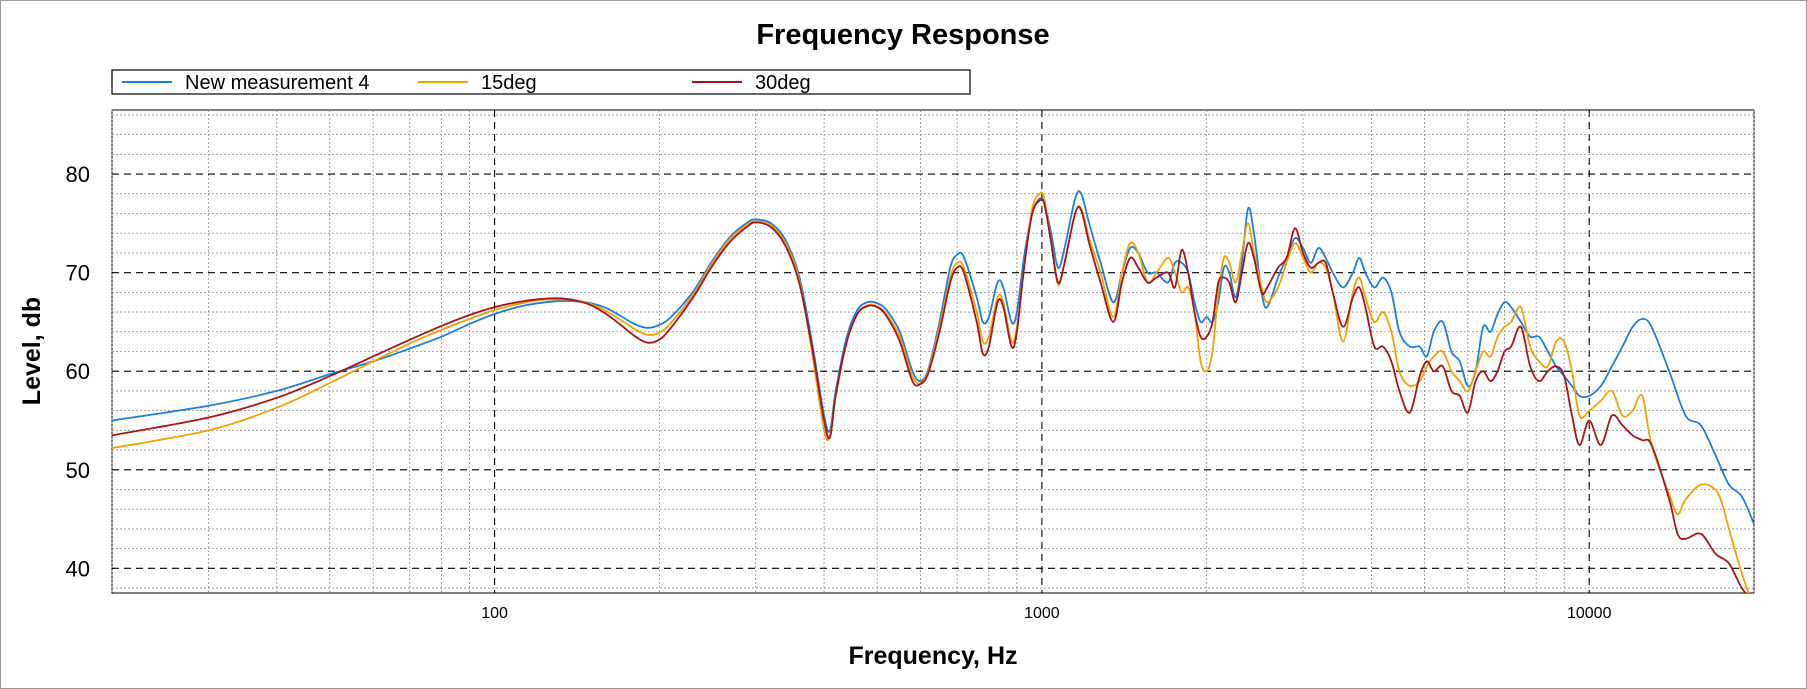  I want to click on x-tick-label: 10000, so click(1589, 613).